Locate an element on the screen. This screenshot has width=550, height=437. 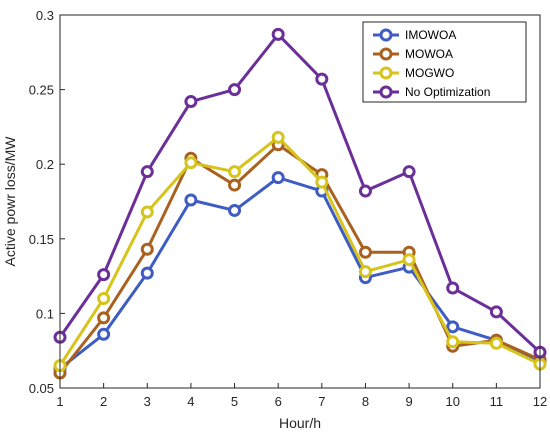
x-tick-label: 9 is located at coordinates (408, 401).